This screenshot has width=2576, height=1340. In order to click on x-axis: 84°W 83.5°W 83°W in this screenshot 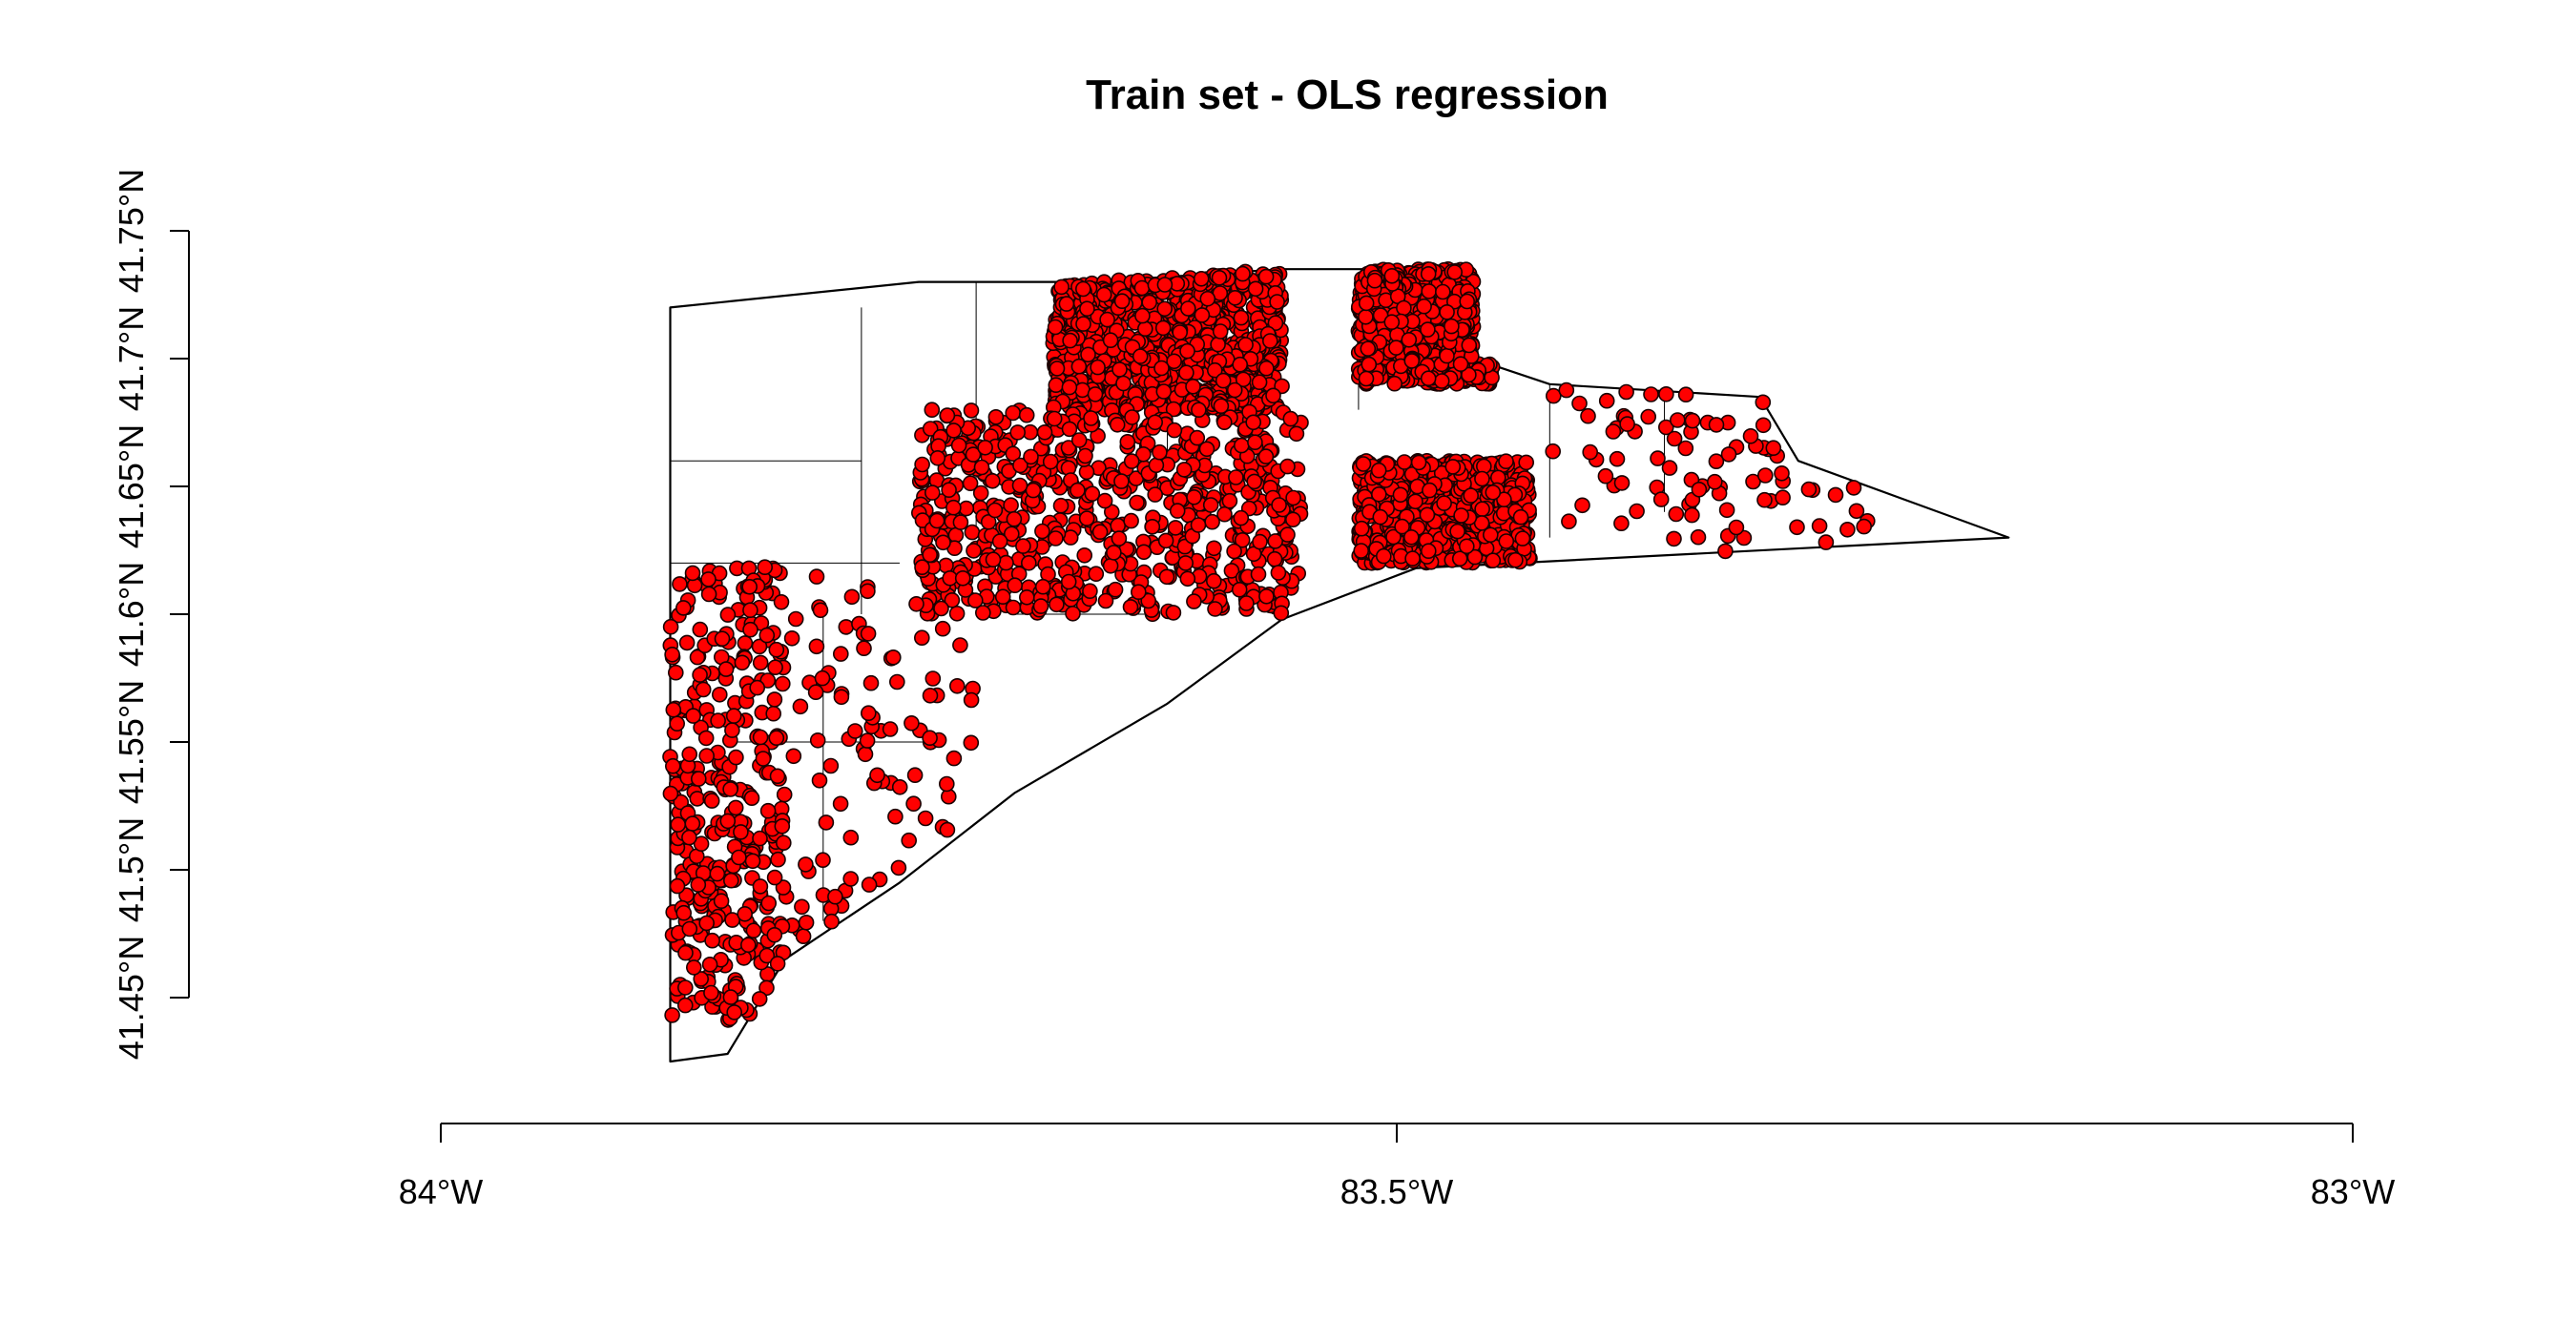, I will do `click(1397, 1167)`.